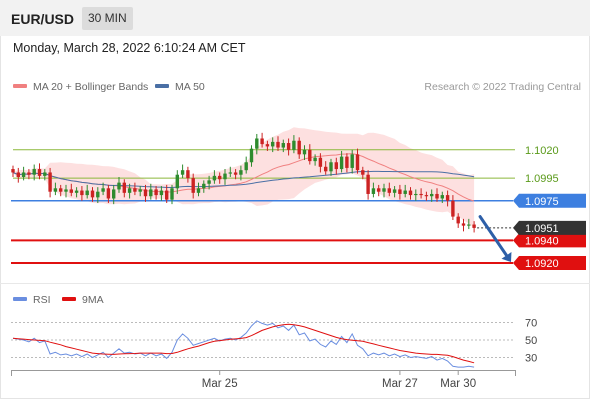 This screenshot has height=400, width=590. I want to click on level-label-1.1020: 1.1020, so click(542, 151).